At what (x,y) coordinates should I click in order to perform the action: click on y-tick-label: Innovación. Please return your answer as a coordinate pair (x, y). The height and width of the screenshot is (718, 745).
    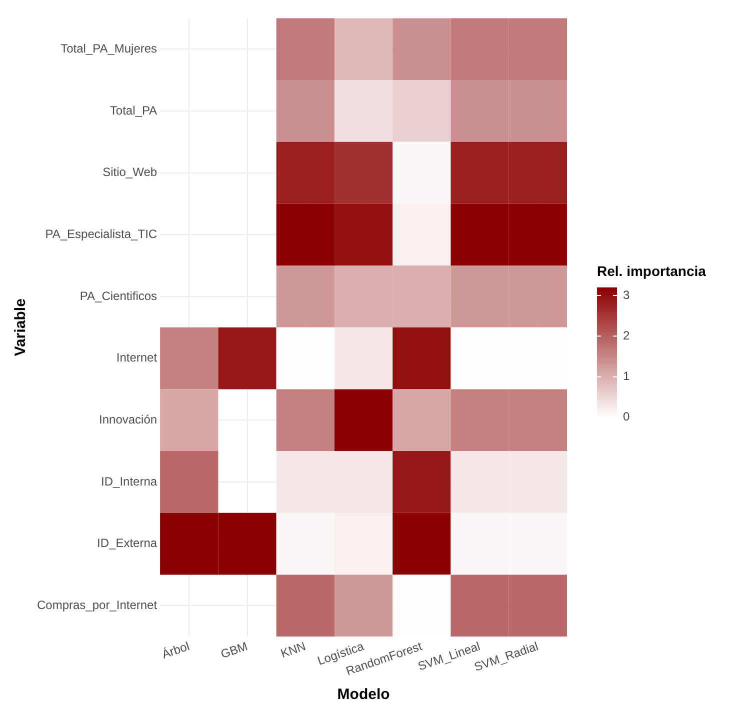
    Looking at the image, I should click on (128, 419).